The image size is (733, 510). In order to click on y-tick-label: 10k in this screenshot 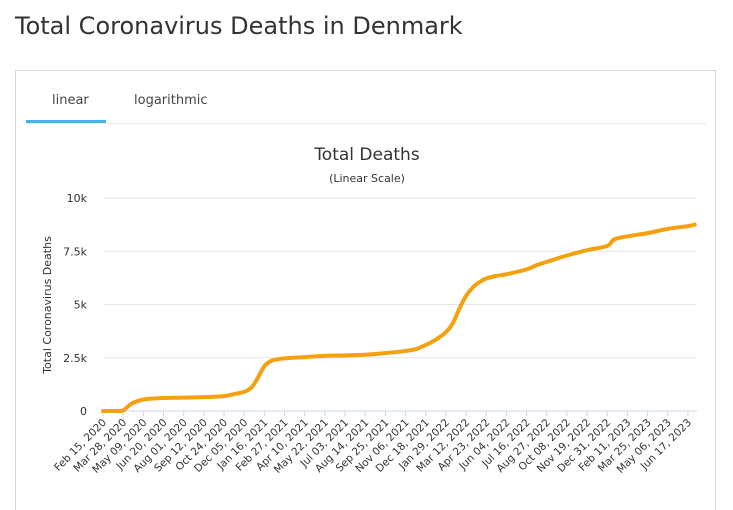, I will do `click(77, 198)`.